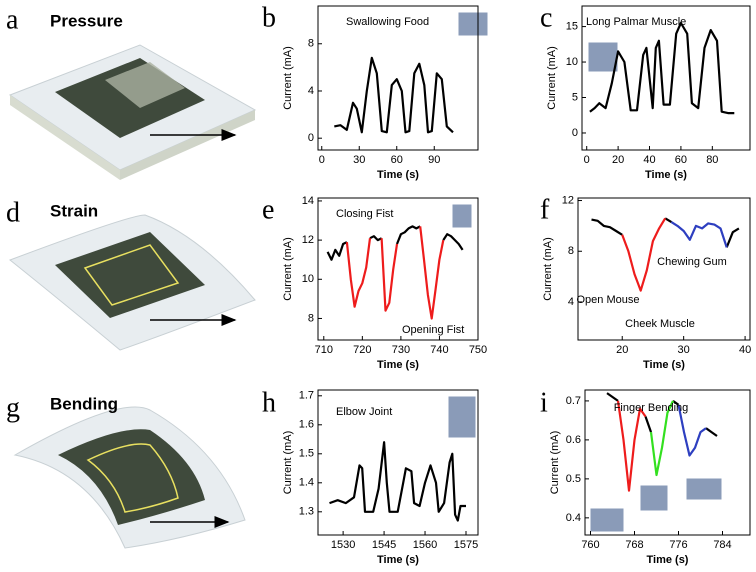 This screenshot has width=756, height=572. Describe the element at coordinates (433, 330) in the screenshot. I see `annotation: Opening Fist` at that location.